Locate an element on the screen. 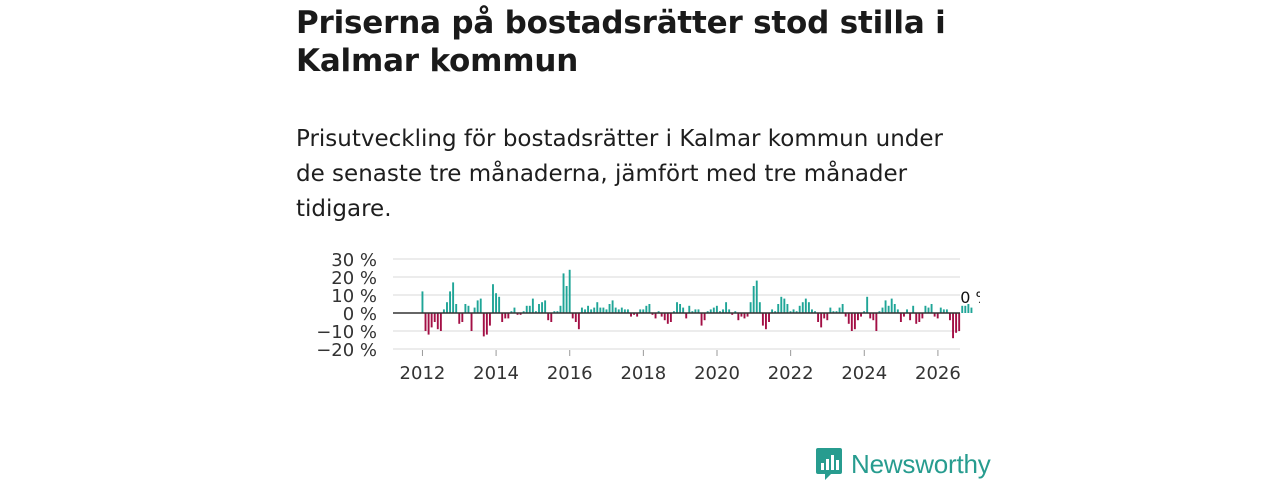 The width and height of the screenshot is (1280, 482). latest-value-annotation: 0 % is located at coordinates (970, 297).